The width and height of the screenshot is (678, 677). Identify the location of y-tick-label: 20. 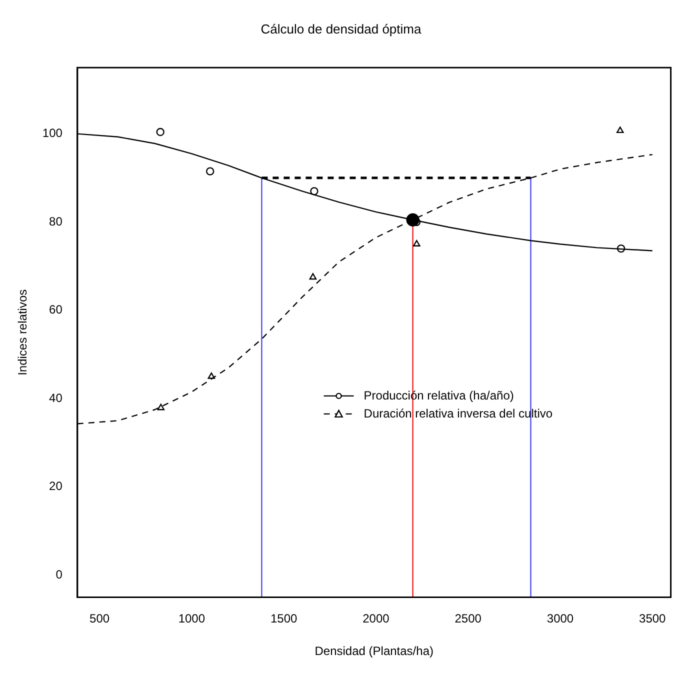
(56, 486).